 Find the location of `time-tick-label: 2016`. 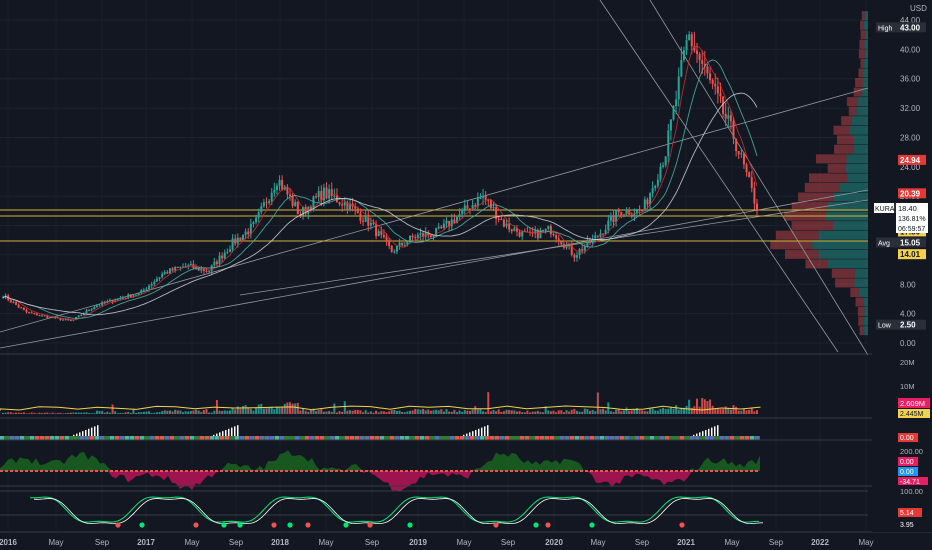

time-tick-label: 2016 is located at coordinates (8, 542).